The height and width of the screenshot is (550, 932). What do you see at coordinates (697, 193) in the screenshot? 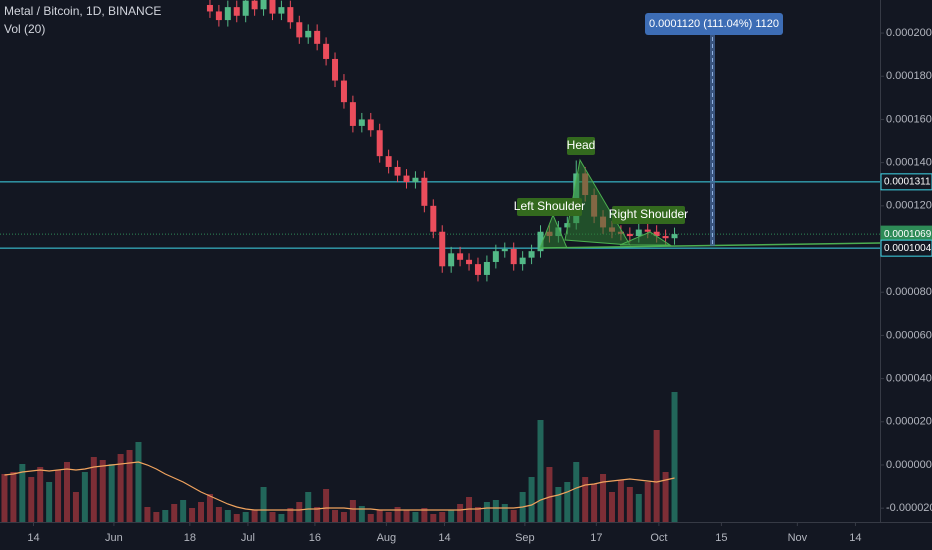
I see `pattern: Head Left Shoulder Right Shoulder` at bounding box center [697, 193].